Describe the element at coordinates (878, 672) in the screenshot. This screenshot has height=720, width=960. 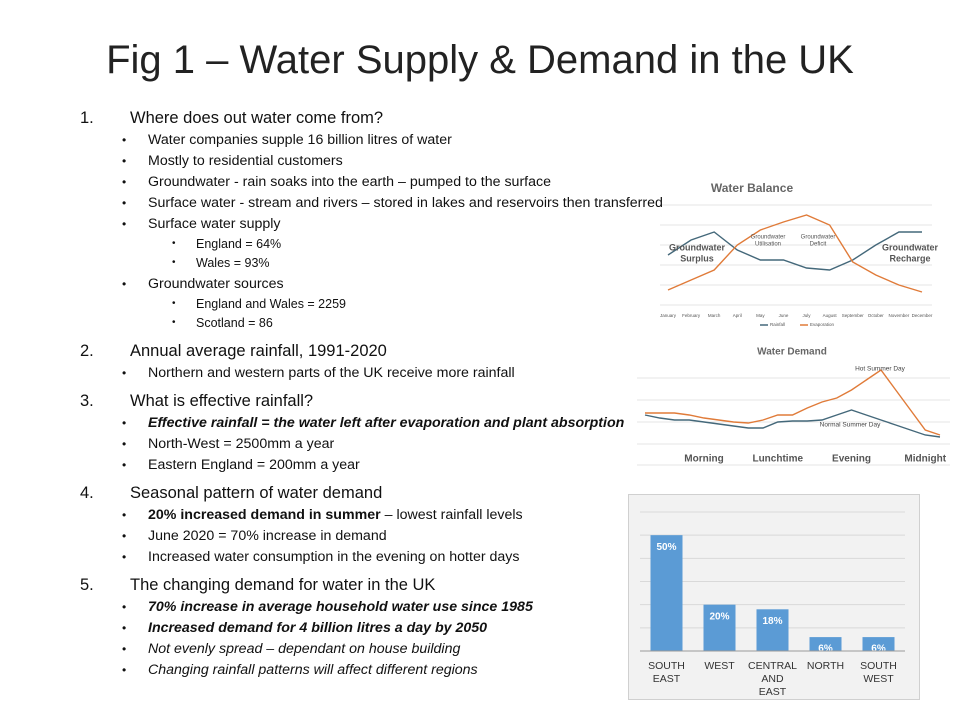
I see `x-tick-label: SOUTH WEST` at that location.